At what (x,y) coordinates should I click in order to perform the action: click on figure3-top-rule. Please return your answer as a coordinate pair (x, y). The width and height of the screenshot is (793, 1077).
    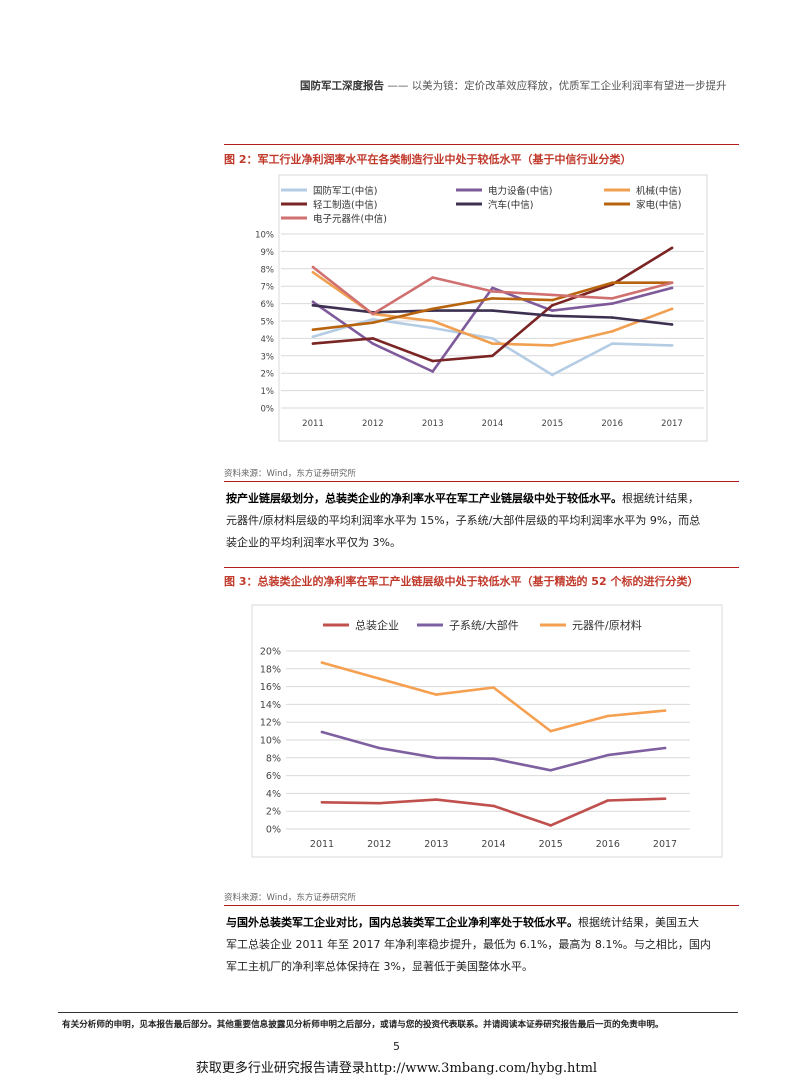
    Looking at the image, I should click on (481, 567).